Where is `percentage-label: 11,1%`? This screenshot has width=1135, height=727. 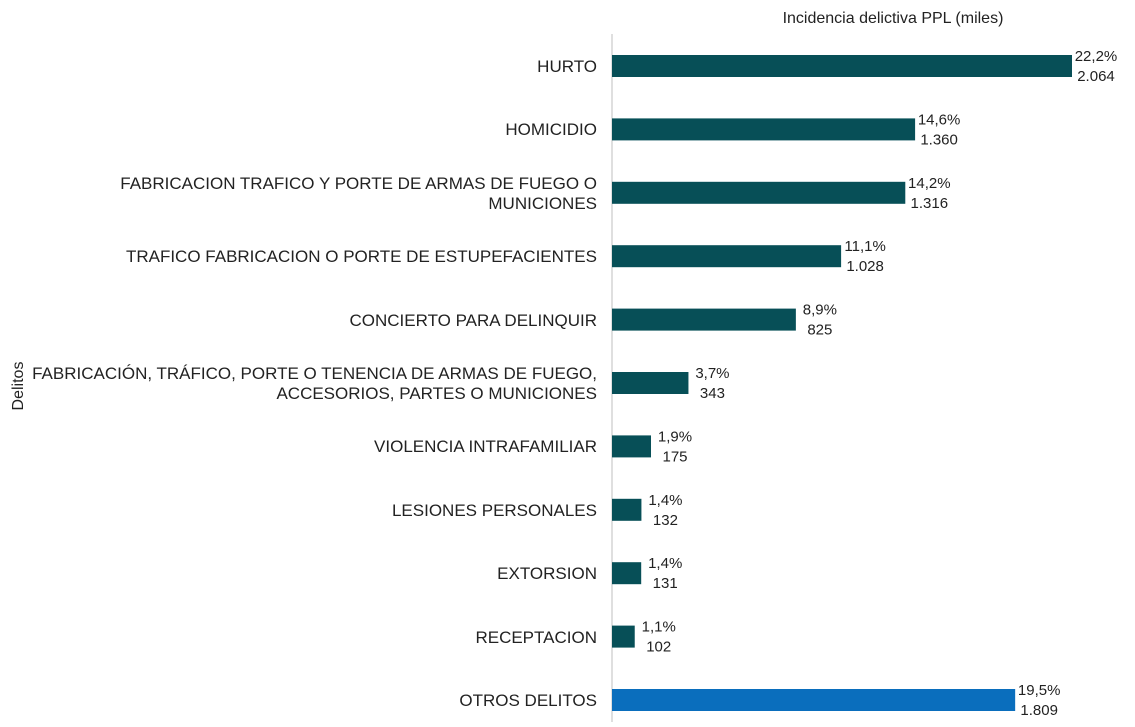 percentage-label: 11,1% is located at coordinates (864, 246).